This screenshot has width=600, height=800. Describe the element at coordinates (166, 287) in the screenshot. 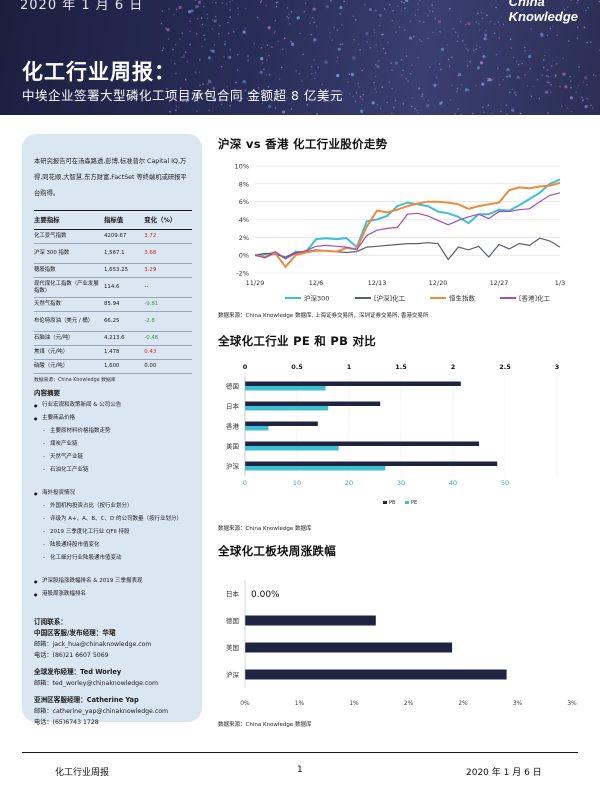

I see `indicator-change: --` at that location.